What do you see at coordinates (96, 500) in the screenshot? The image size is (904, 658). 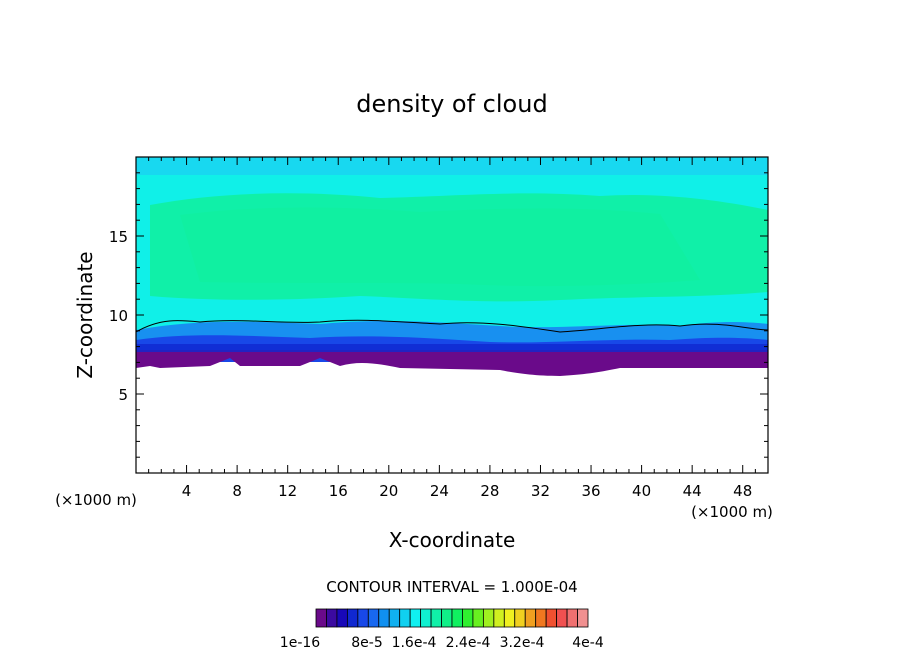 I see `y-unit-label: (×1000 m)` at bounding box center [96, 500].